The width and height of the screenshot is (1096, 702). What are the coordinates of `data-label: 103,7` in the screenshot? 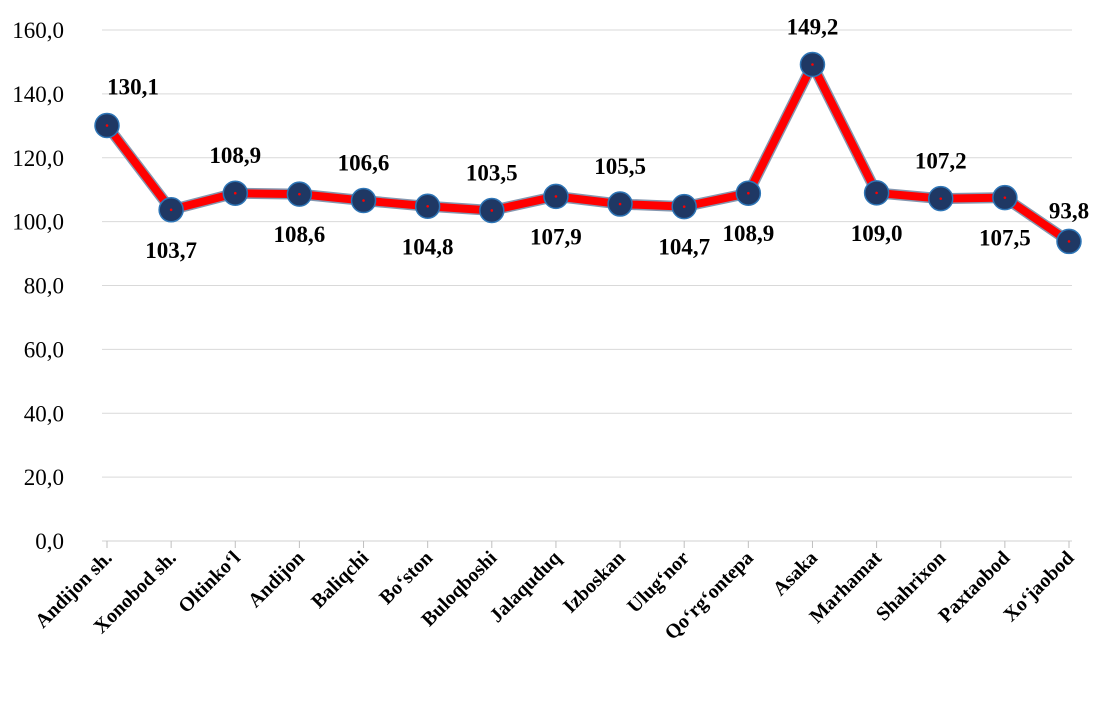 It's located at (171, 250).